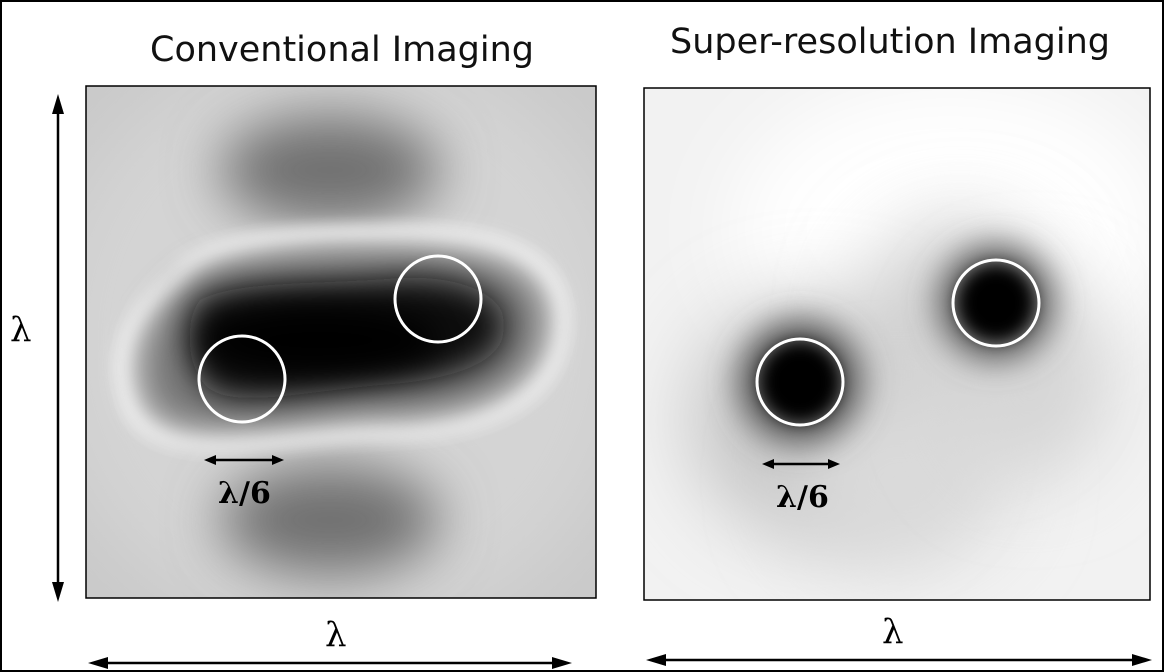 This screenshot has width=1164, height=672. I want to click on horizontal-scale-arrow-right, so click(899, 660).